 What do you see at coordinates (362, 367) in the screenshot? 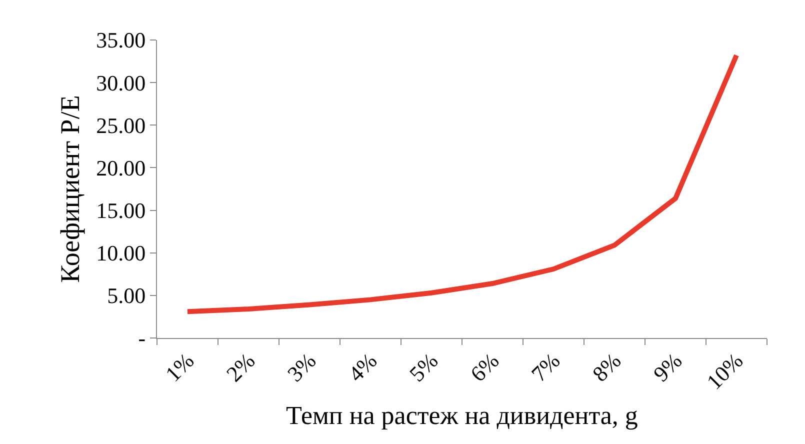
I see `x-tick-label: 4%` at bounding box center [362, 367].